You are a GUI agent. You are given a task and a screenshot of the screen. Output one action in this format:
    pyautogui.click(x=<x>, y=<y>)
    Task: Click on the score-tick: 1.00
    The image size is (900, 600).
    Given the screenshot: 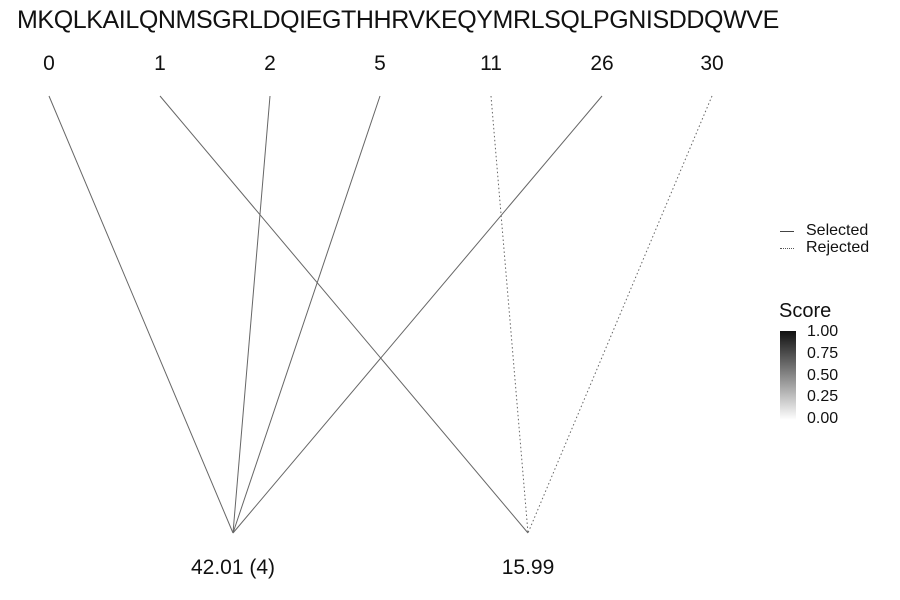 What is the action you would take?
    pyautogui.click(x=823, y=331)
    